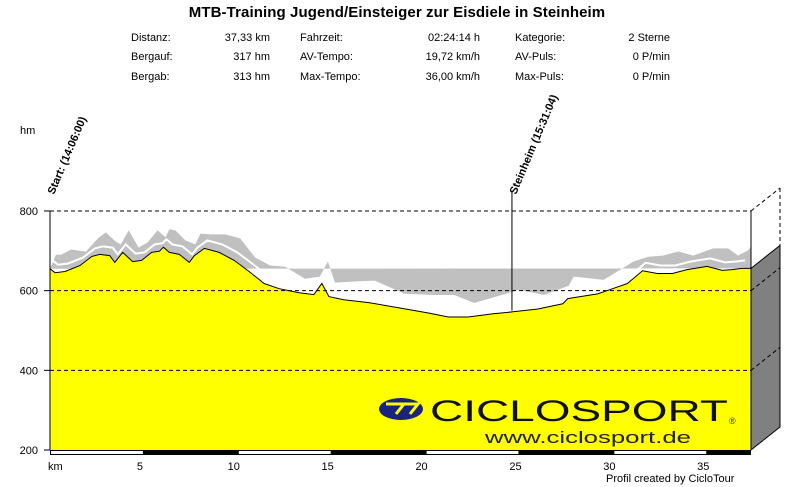 The height and width of the screenshot is (487, 800). I want to click on y-tick-label-600: 600, so click(29, 292).